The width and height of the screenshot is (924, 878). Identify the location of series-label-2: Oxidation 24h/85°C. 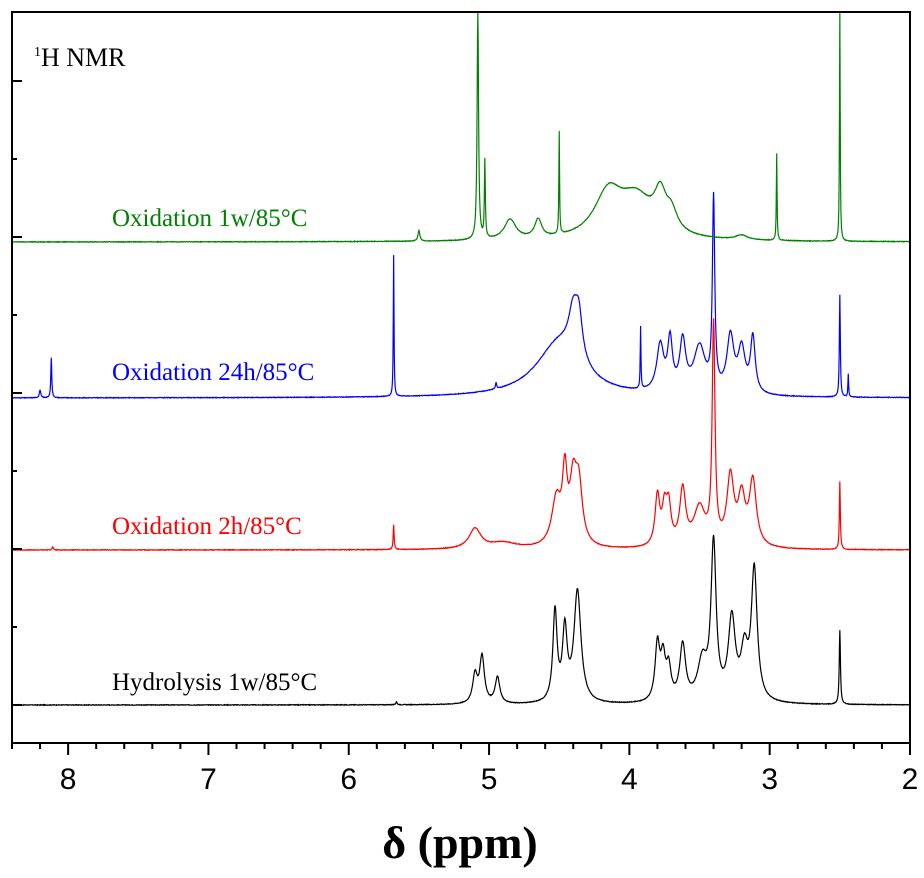
(213, 372).